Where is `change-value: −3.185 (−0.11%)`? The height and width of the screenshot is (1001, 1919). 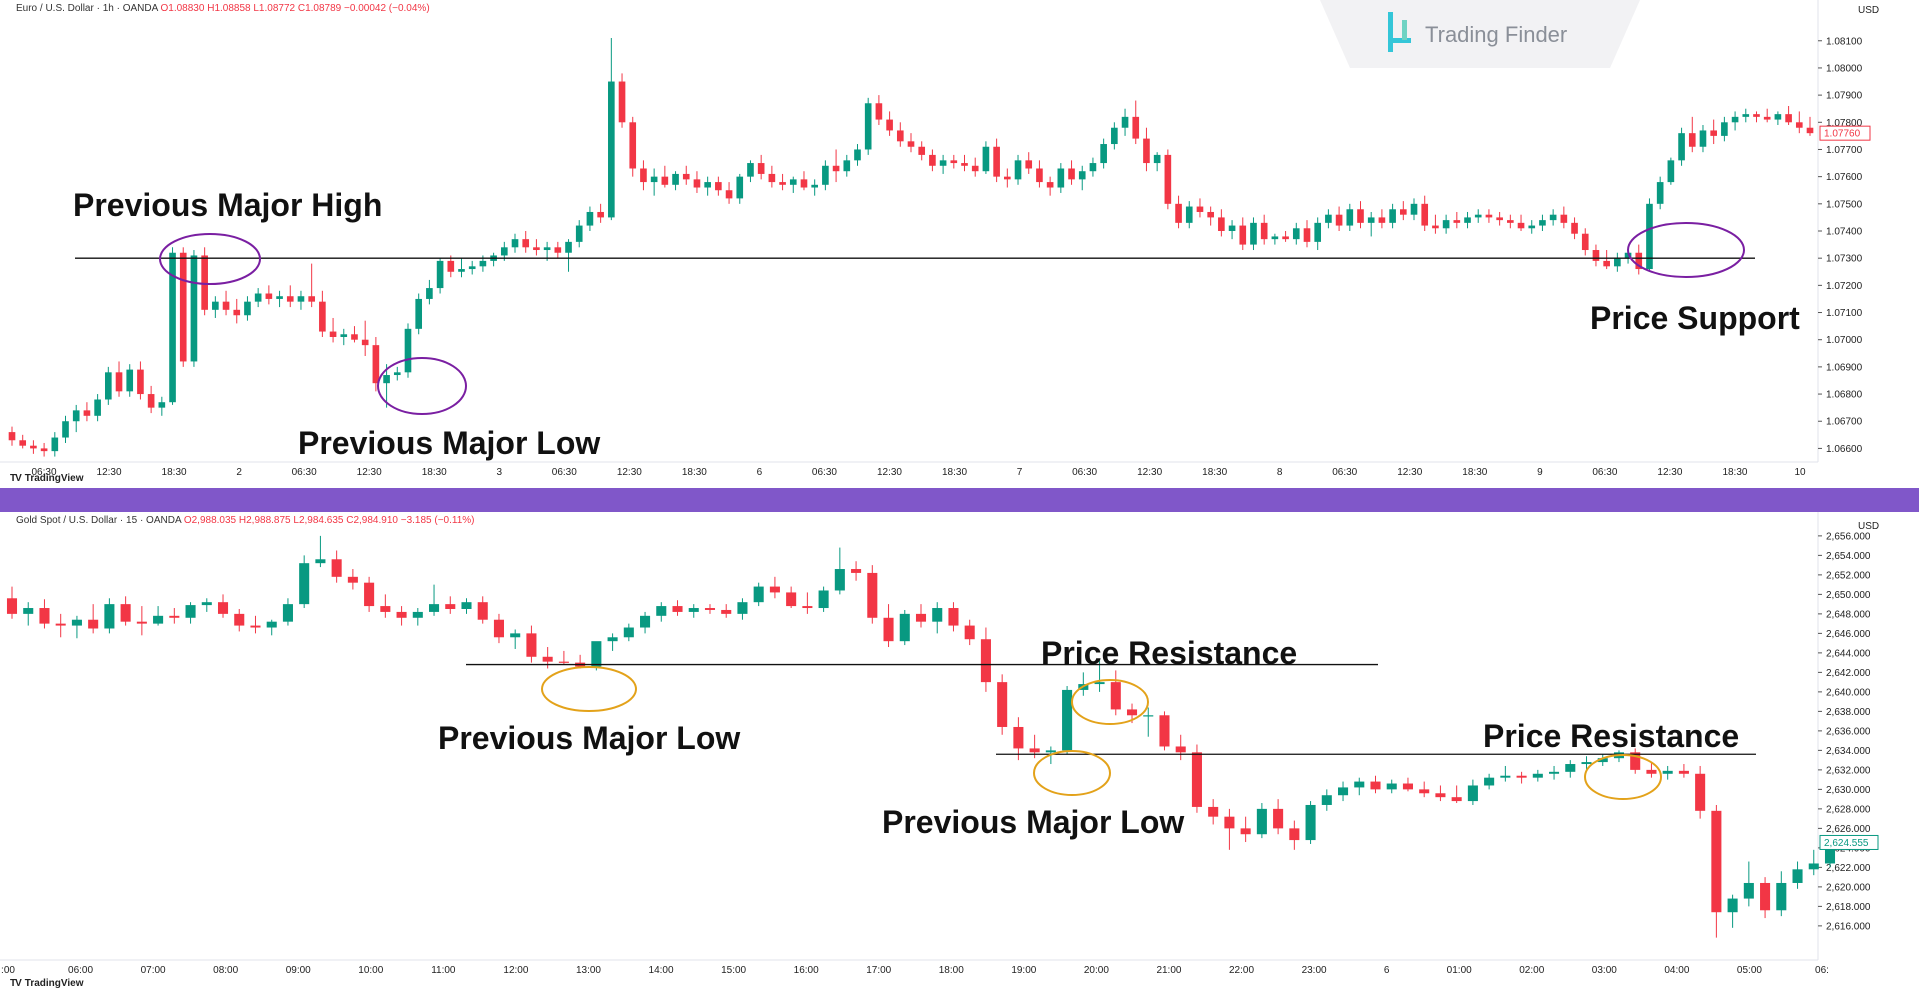
change-value: −3.185 (−0.11%) is located at coordinates (437, 520).